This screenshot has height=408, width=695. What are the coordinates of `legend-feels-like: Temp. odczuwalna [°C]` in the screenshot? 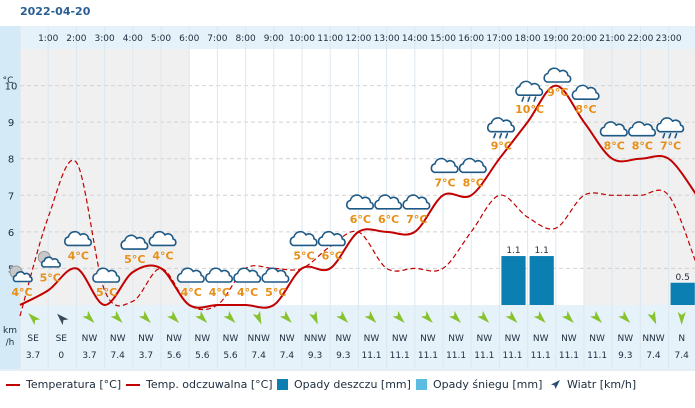 It's located at (199, 384).